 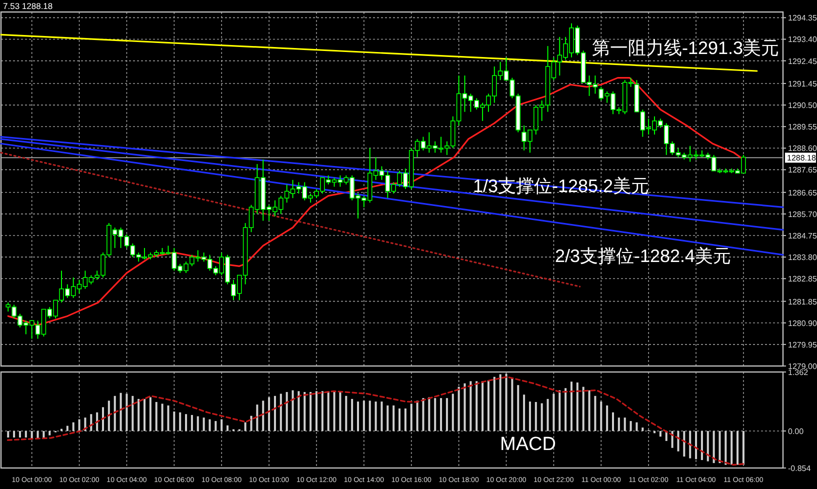 What do you see at coordinates (798, 372) in the screenshot?
I see `y-tick-label: 1.362` at bounding box center [798, 372].